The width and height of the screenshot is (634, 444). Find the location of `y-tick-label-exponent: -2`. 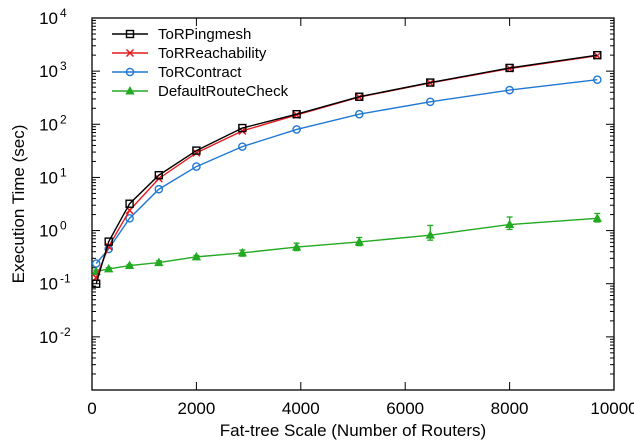

y-tick-label-exponent: -2 is located at coordinates (65, 332).